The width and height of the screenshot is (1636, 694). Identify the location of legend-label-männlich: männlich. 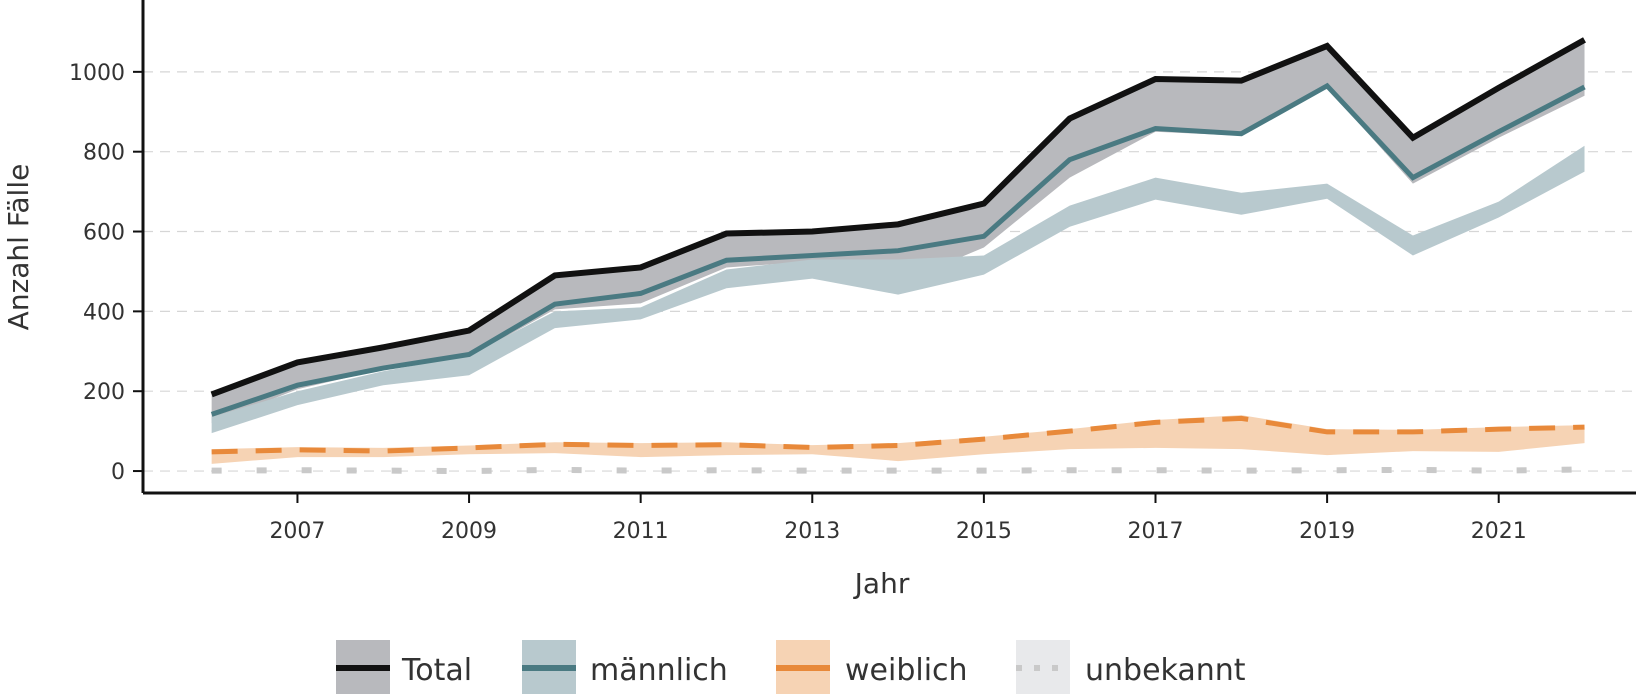
(659, 670).